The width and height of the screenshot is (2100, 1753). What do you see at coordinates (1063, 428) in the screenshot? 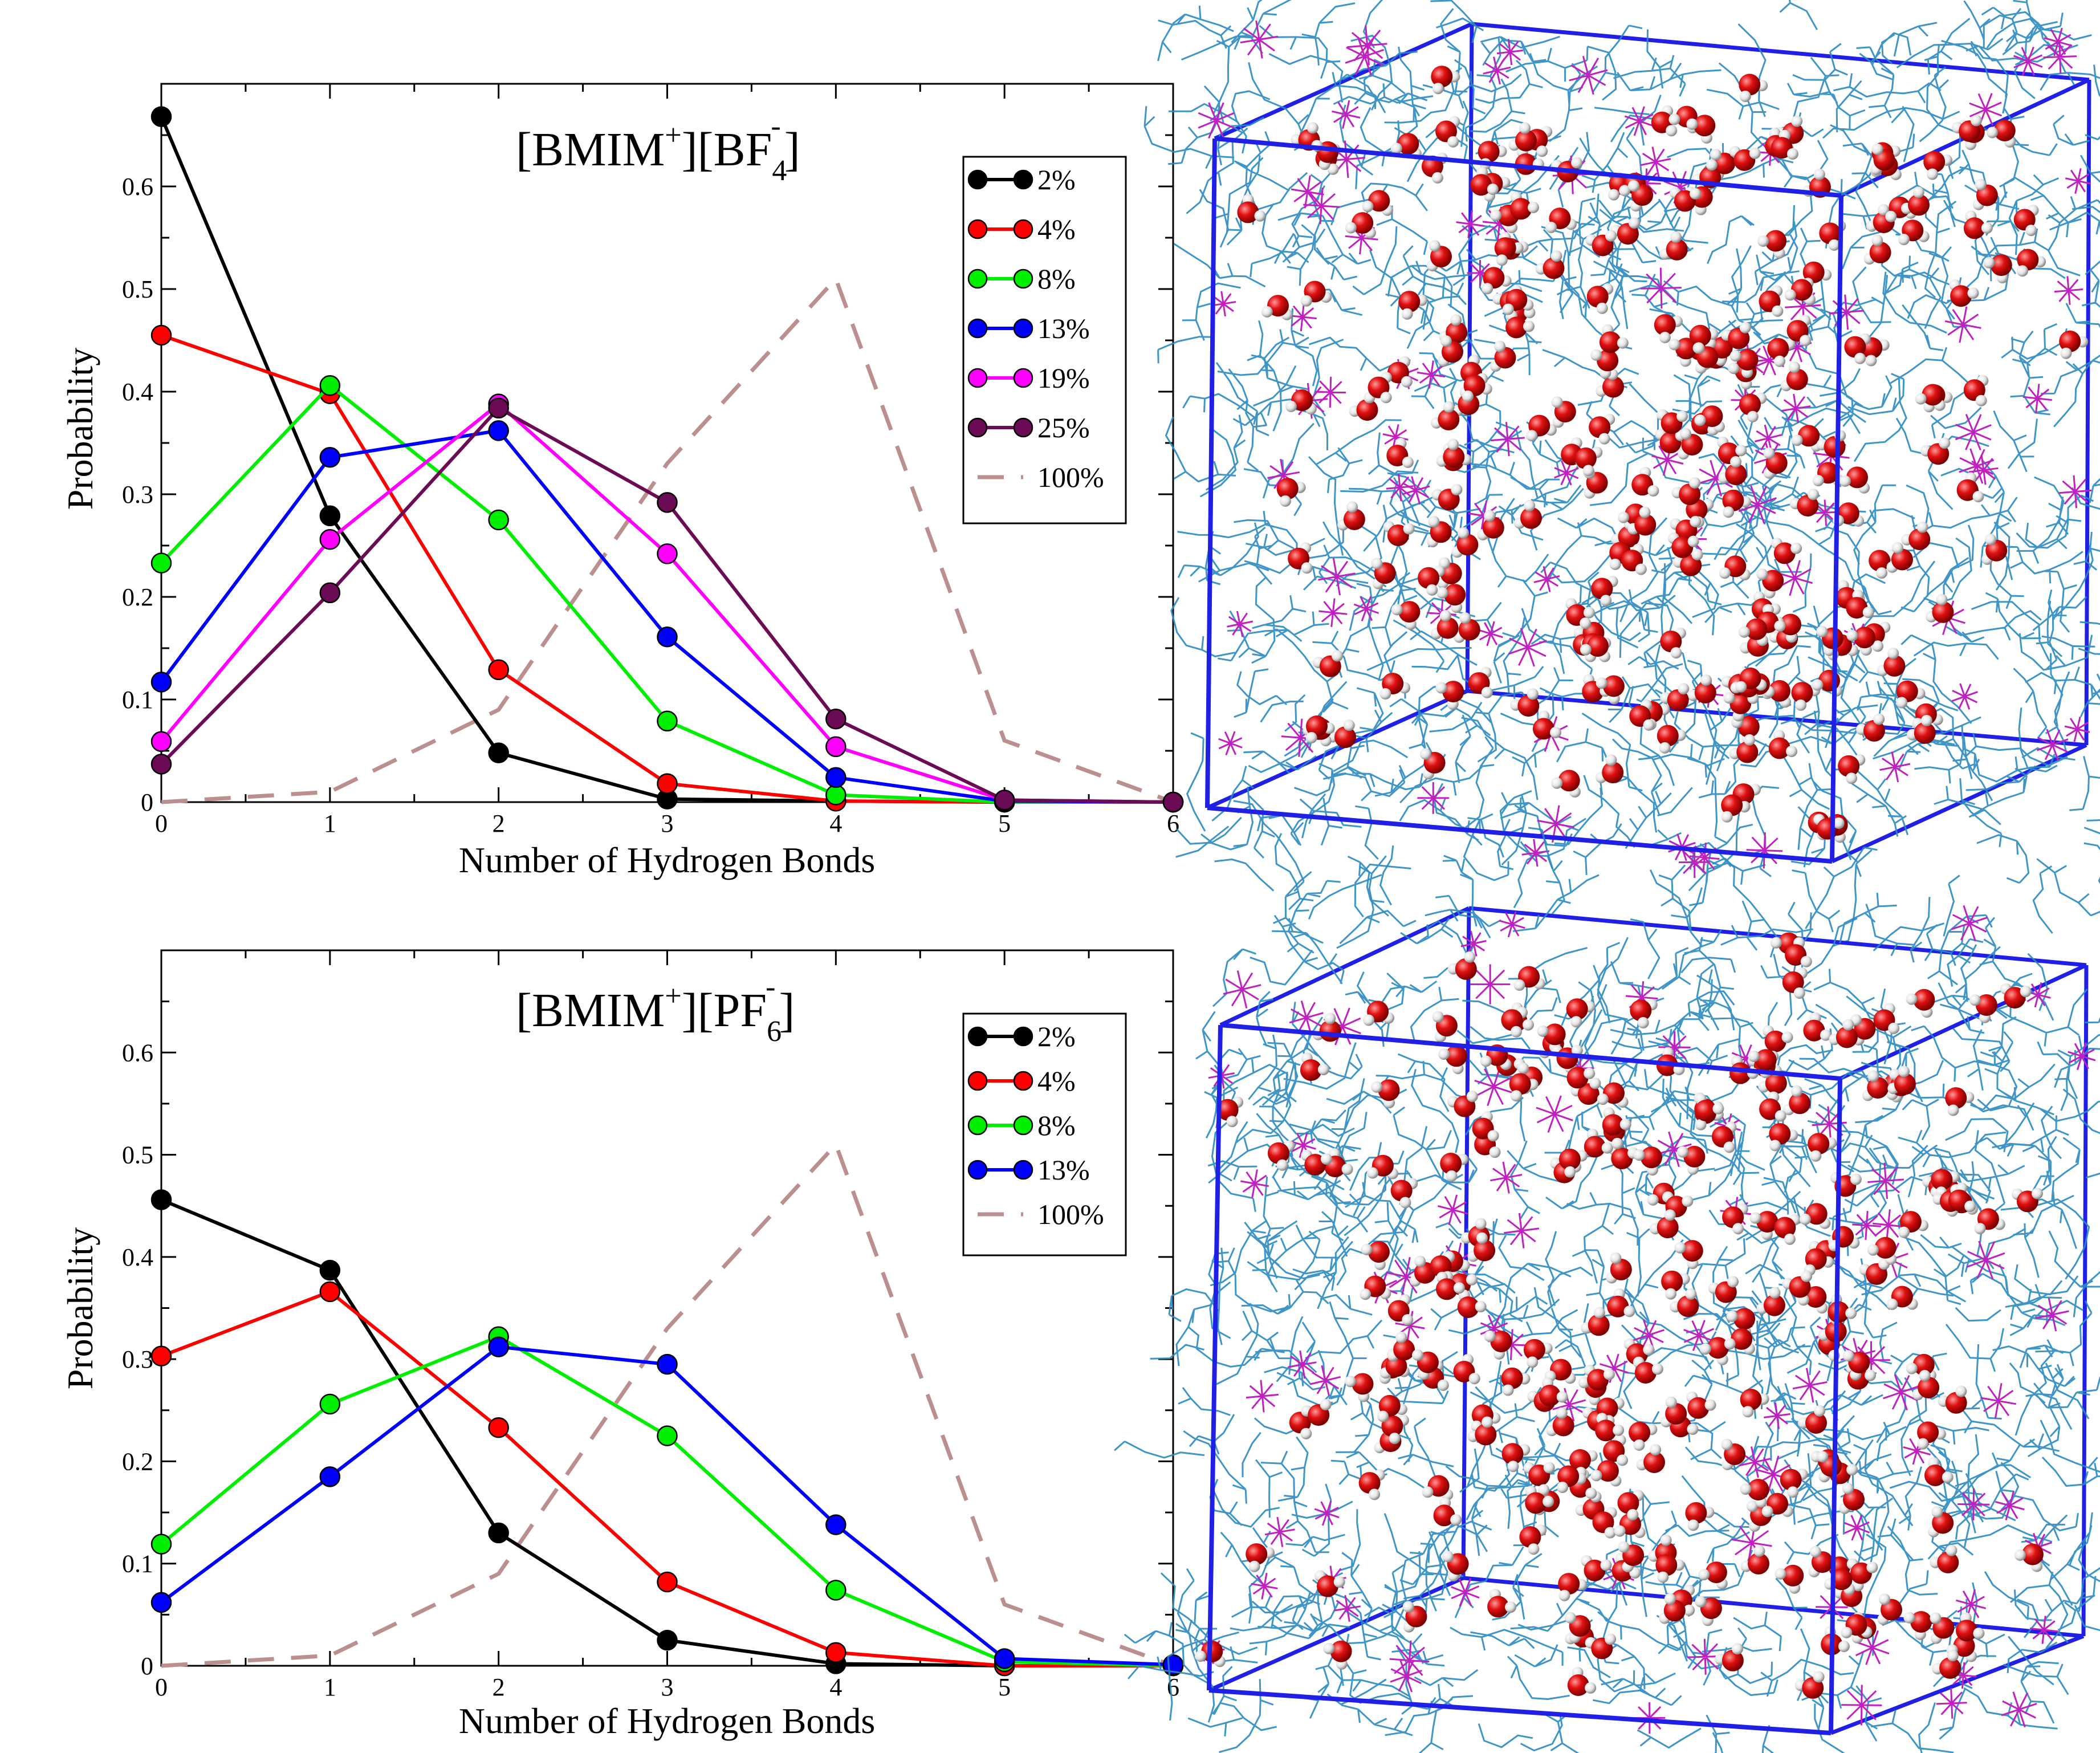
I see `legend-label: 25%` at bounding box center [1063, 428].